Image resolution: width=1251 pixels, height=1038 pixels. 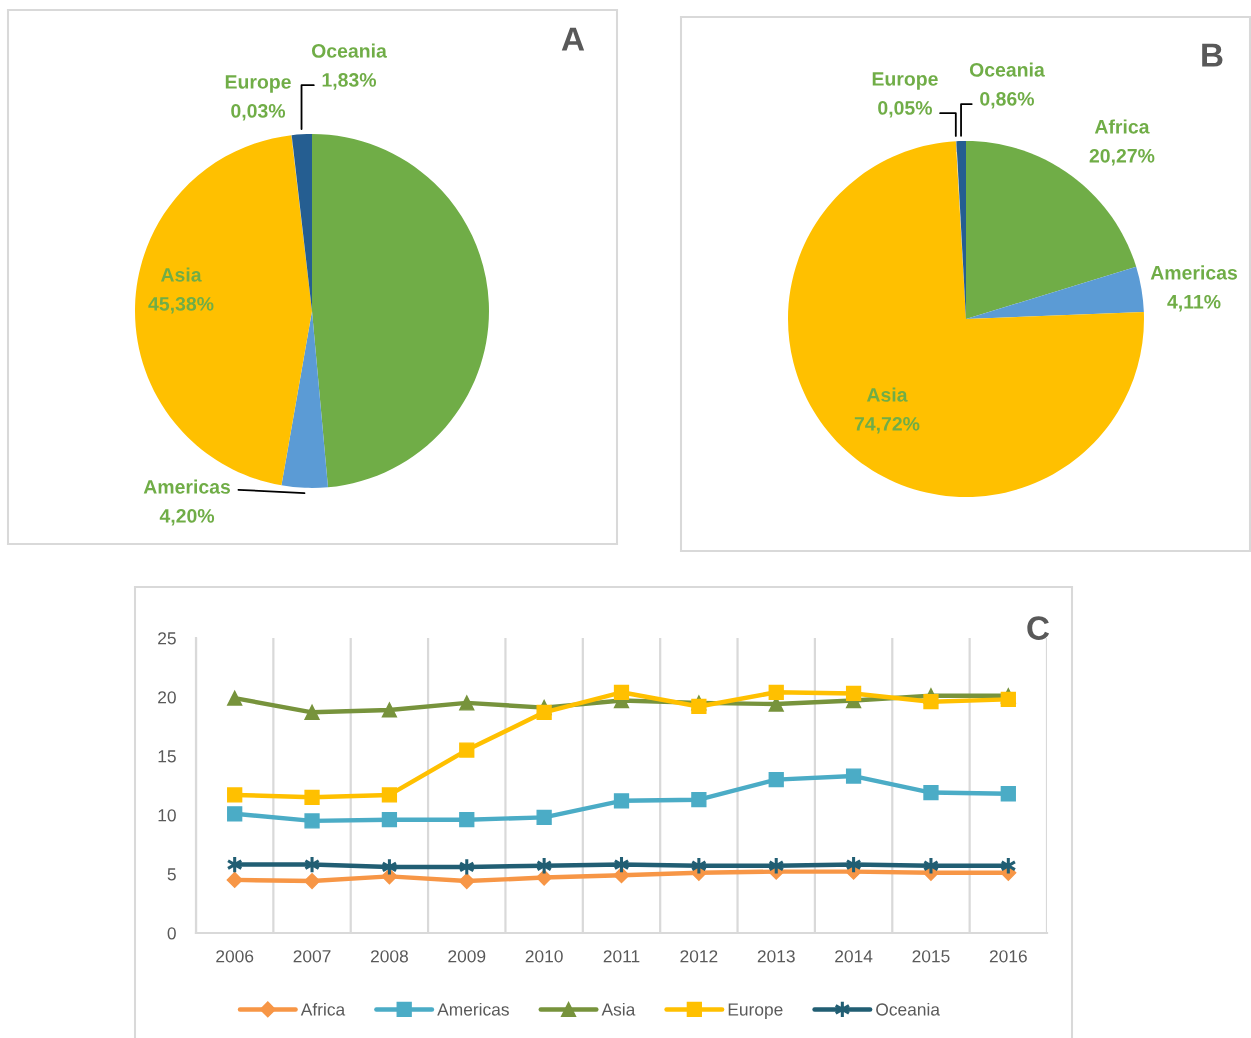 What do you see at coordinates (235, 956) in the screenshot?
I see `x-tick-label: 2006` at bounding box center [235, 956].